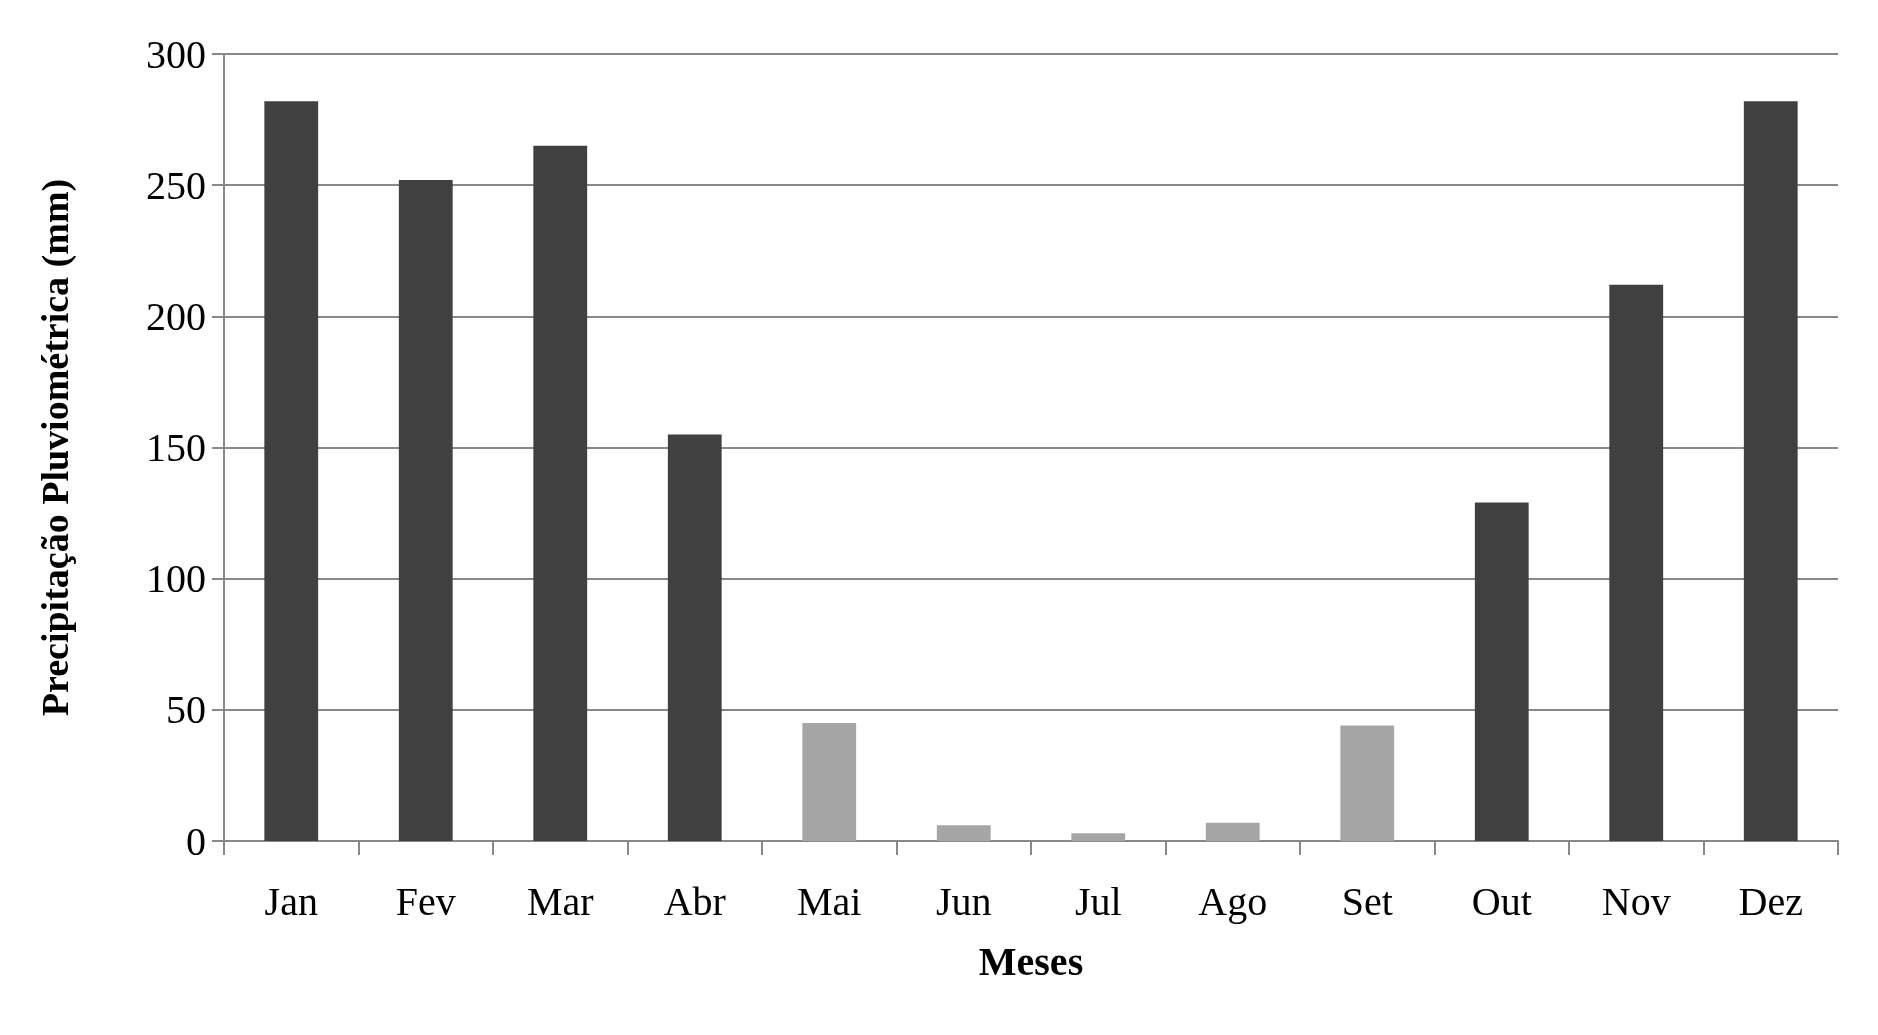  I want to click on y-tick-label: 100, so click(176, 579).